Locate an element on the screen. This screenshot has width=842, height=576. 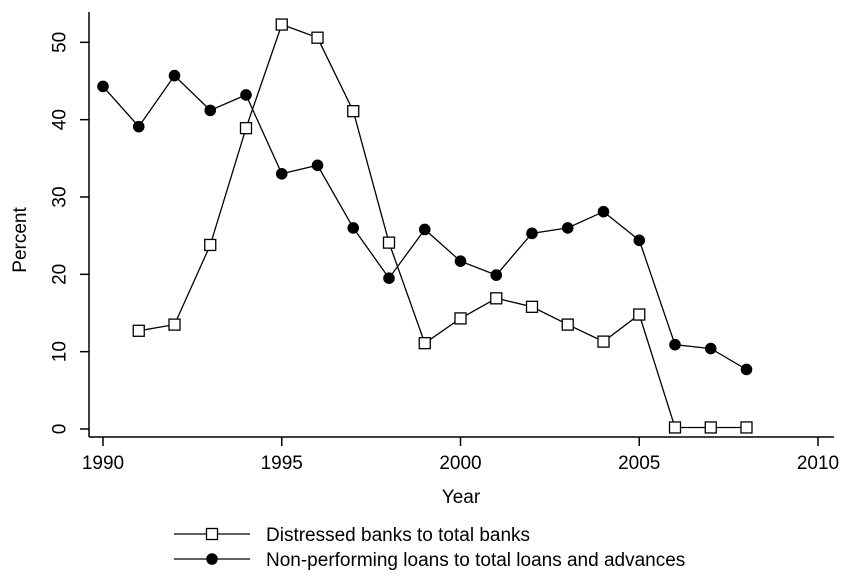
y-axis-ticks: 0 10 20 30 40 50 is located at coordinates (69, 233).